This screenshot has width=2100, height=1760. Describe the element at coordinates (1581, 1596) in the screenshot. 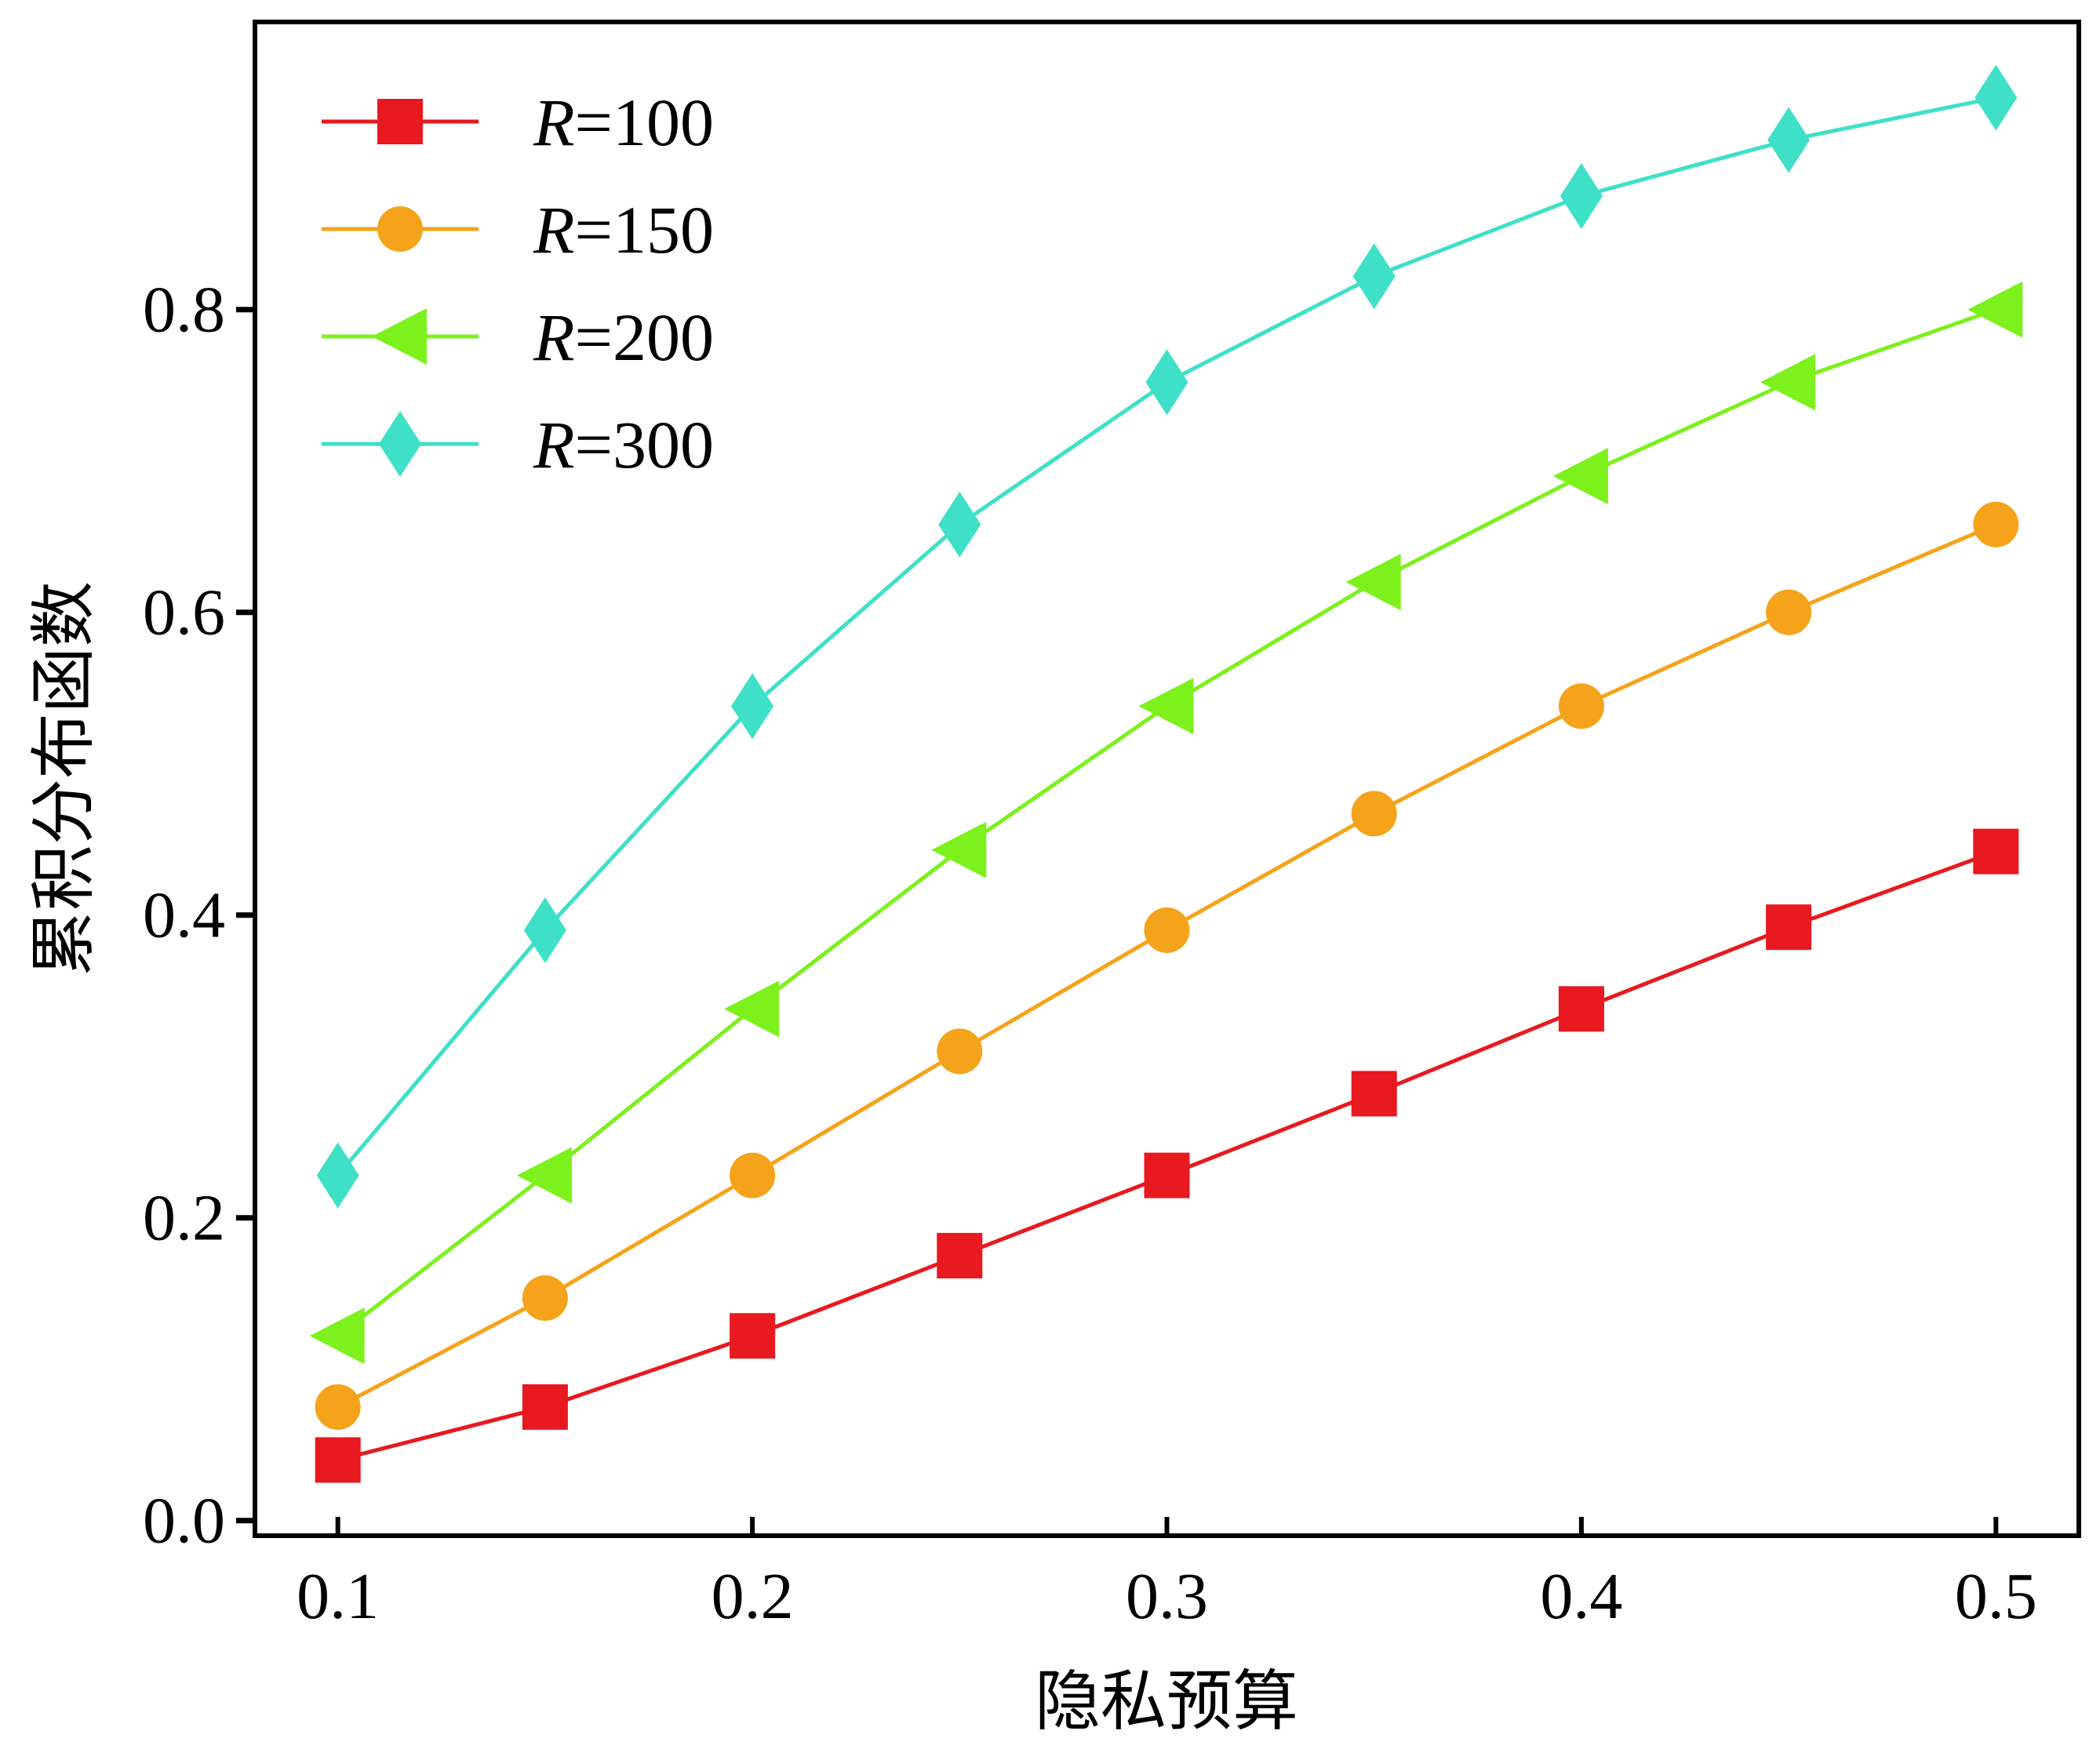

I see `x-tick-label: 0.4` at that location.